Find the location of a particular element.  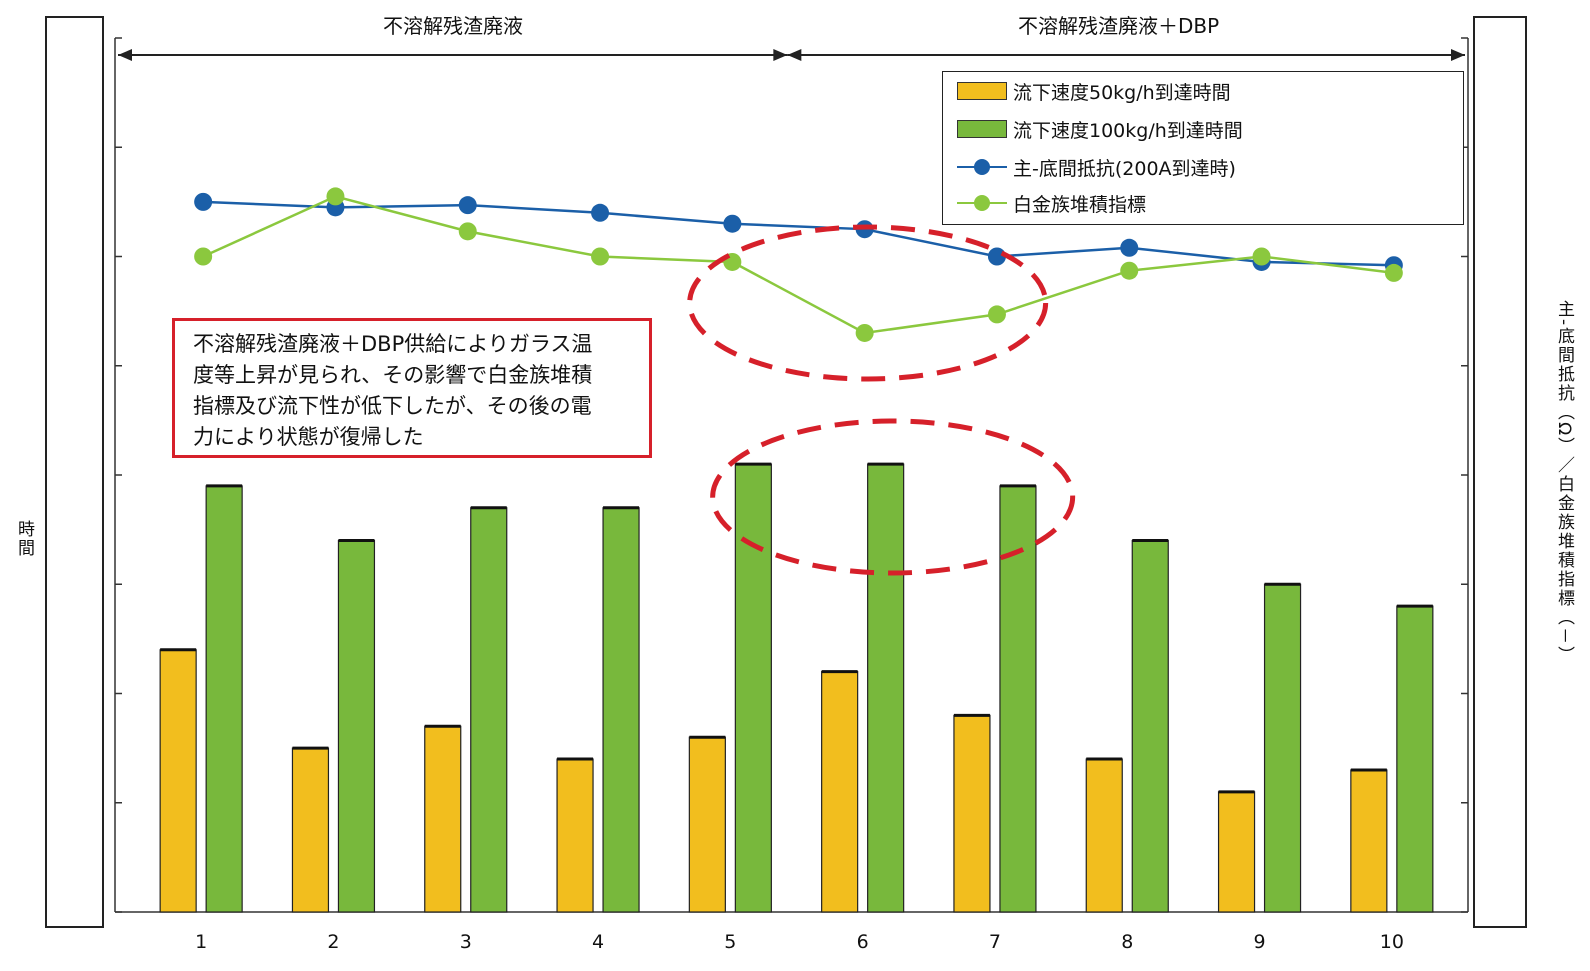

x-tick-label-8: 8 is located at coordinates (1127, 942).